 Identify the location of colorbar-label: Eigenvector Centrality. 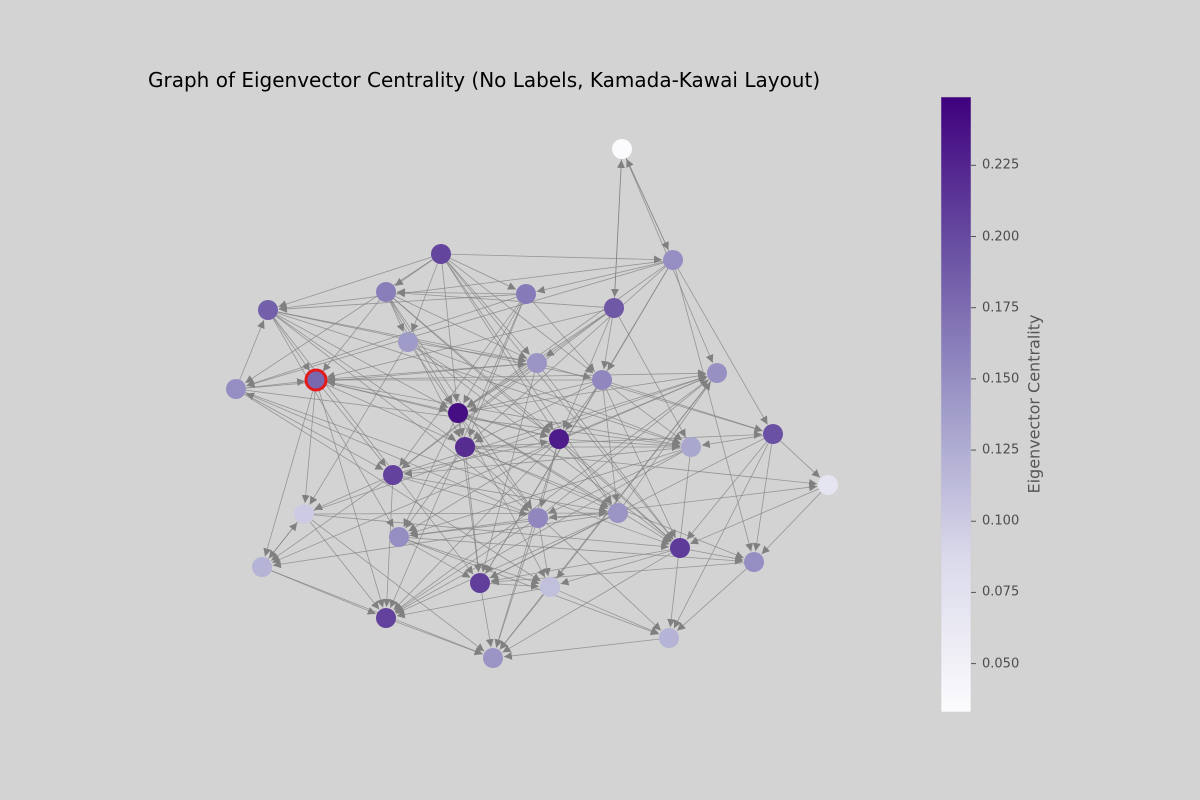
(1034, 404).